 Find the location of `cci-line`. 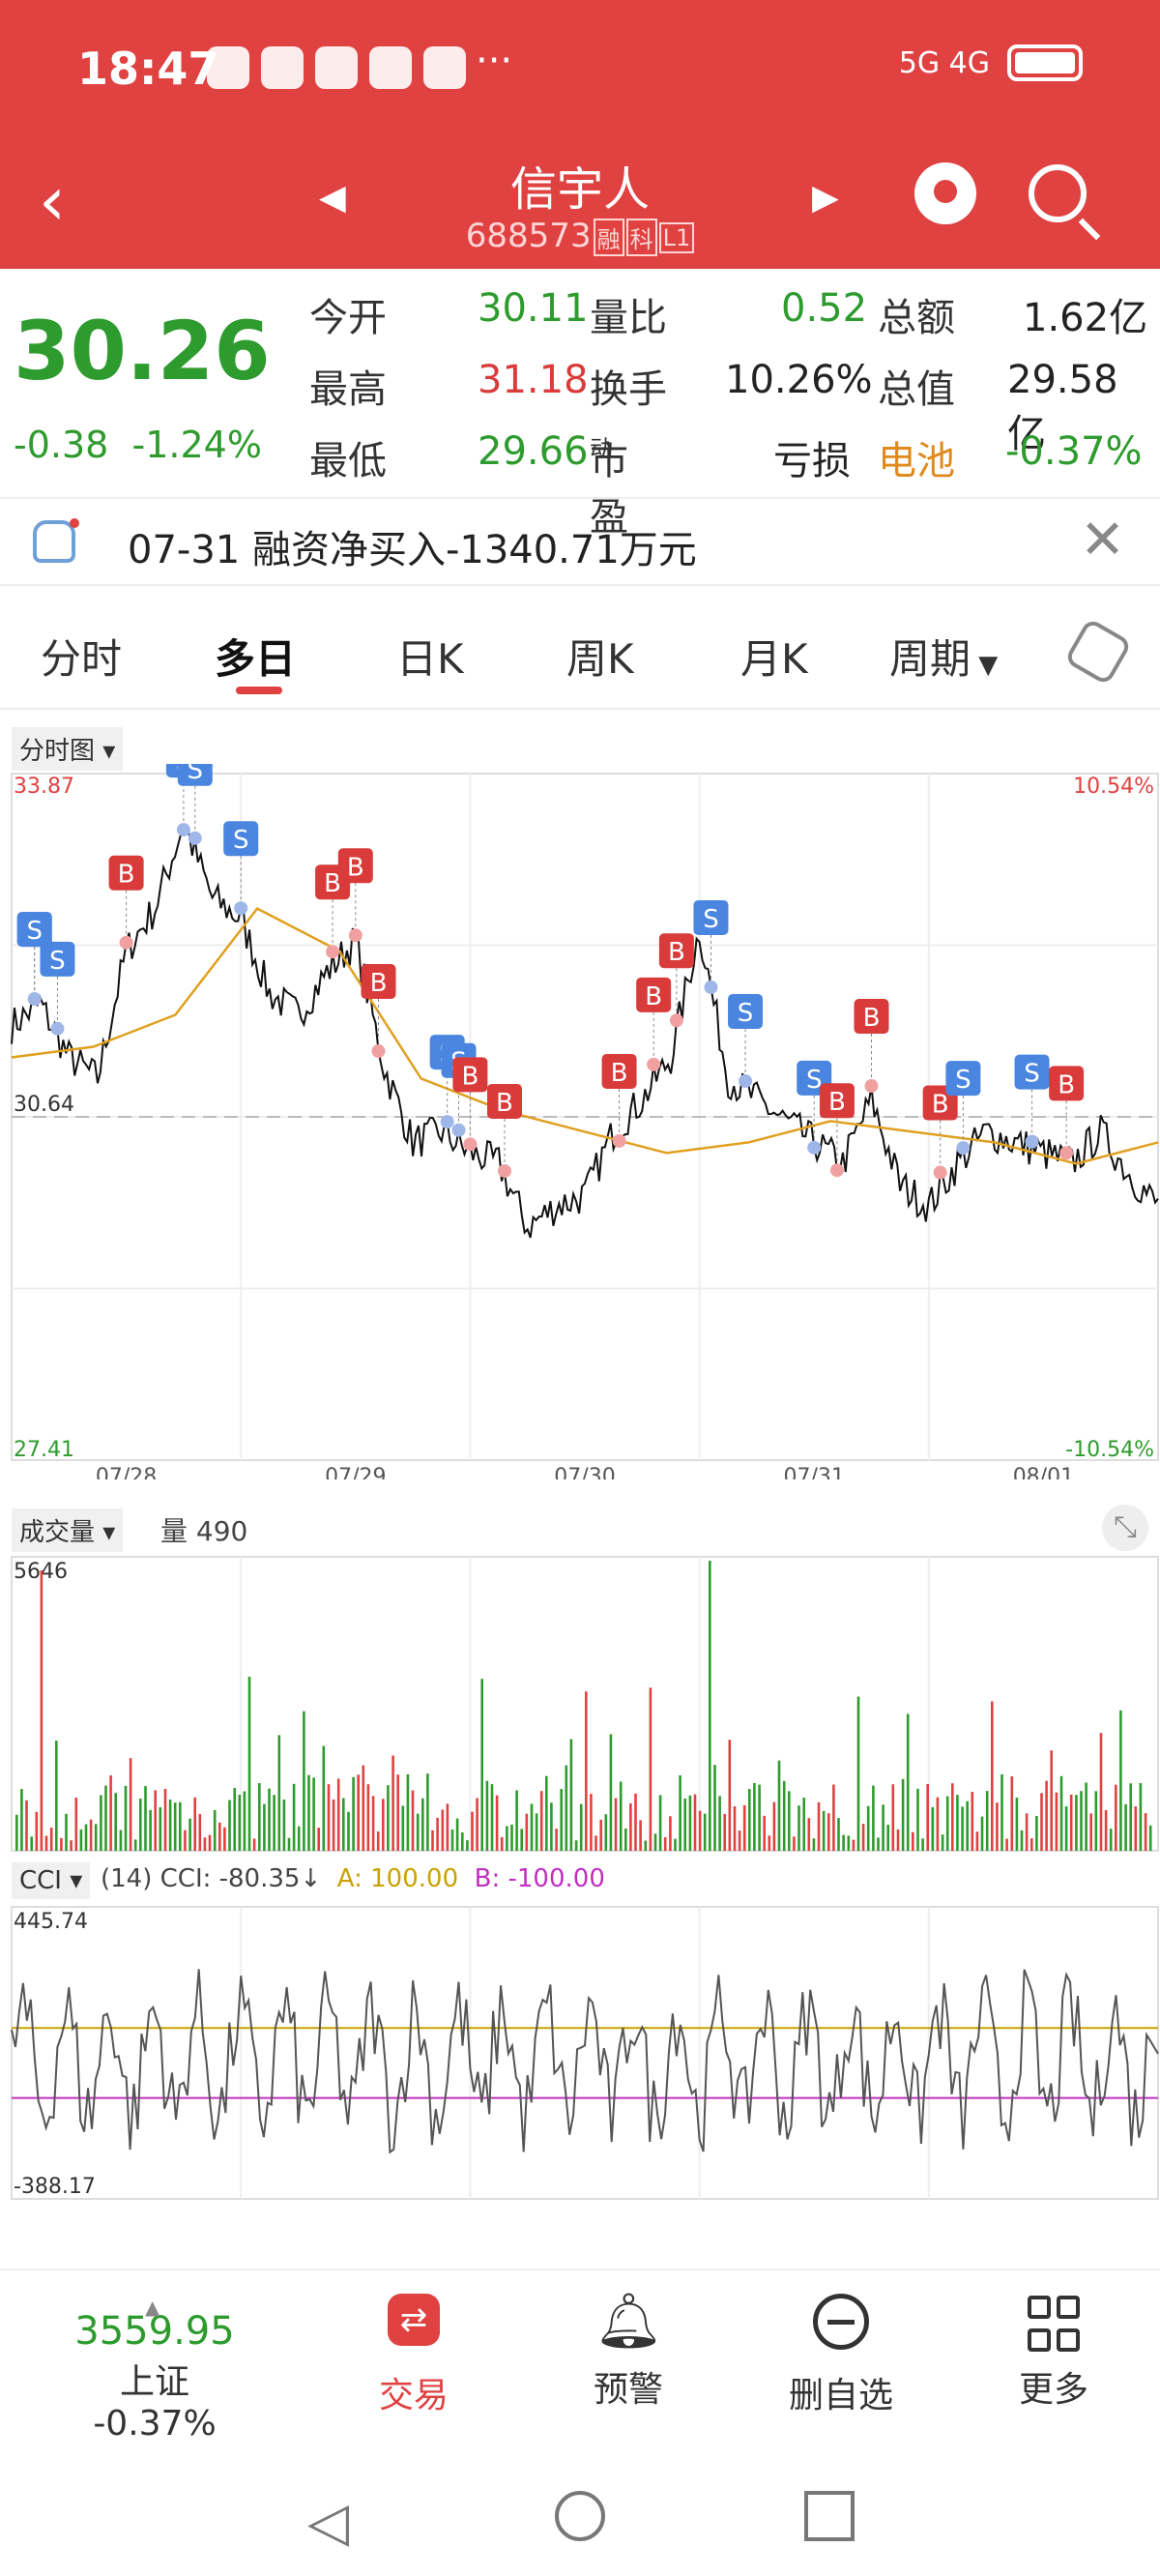

cci-line is located at coordinates (585, 2061).